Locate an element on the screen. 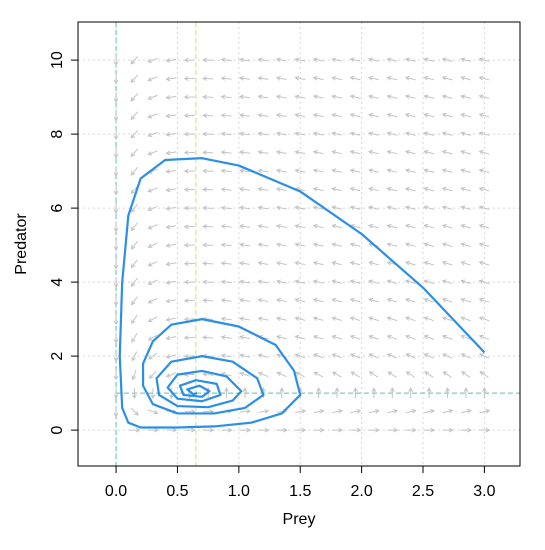  y-axis-label: Predator is located at coordinates (21, 244).